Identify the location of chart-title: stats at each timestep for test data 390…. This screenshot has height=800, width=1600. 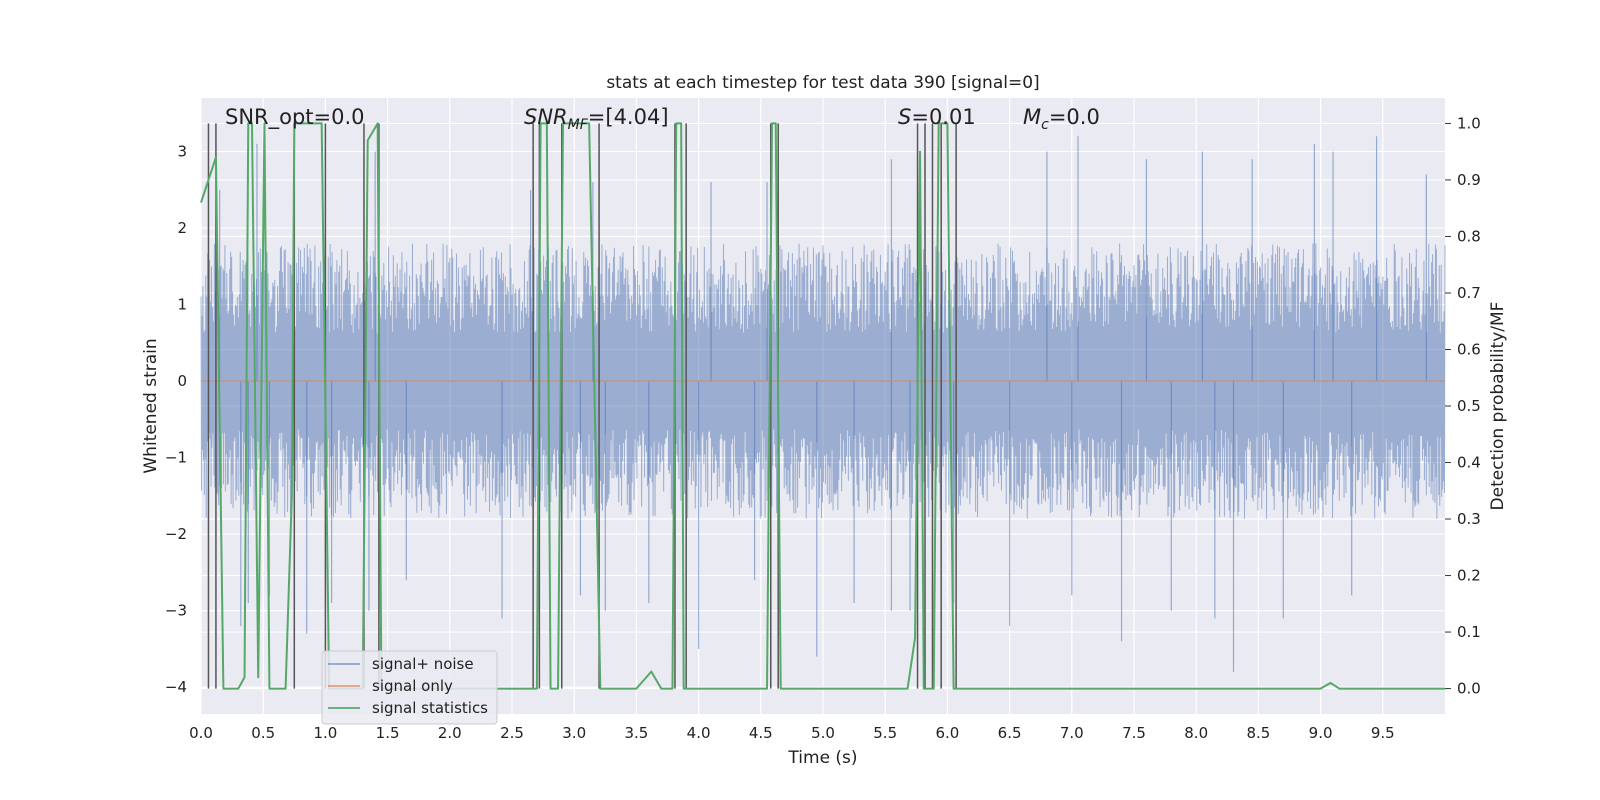
(822, 83).